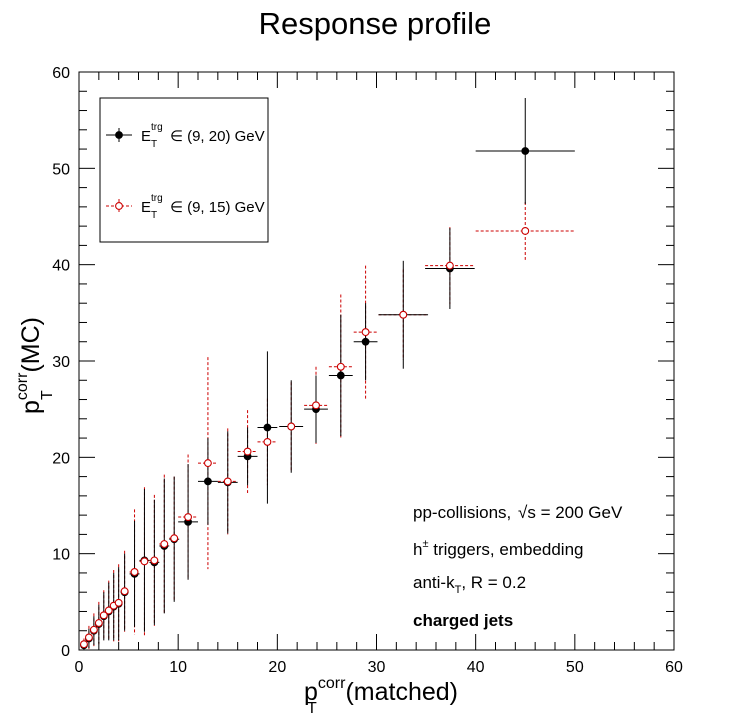  I want to click on x-tick-label: 20, so click(277, 667).